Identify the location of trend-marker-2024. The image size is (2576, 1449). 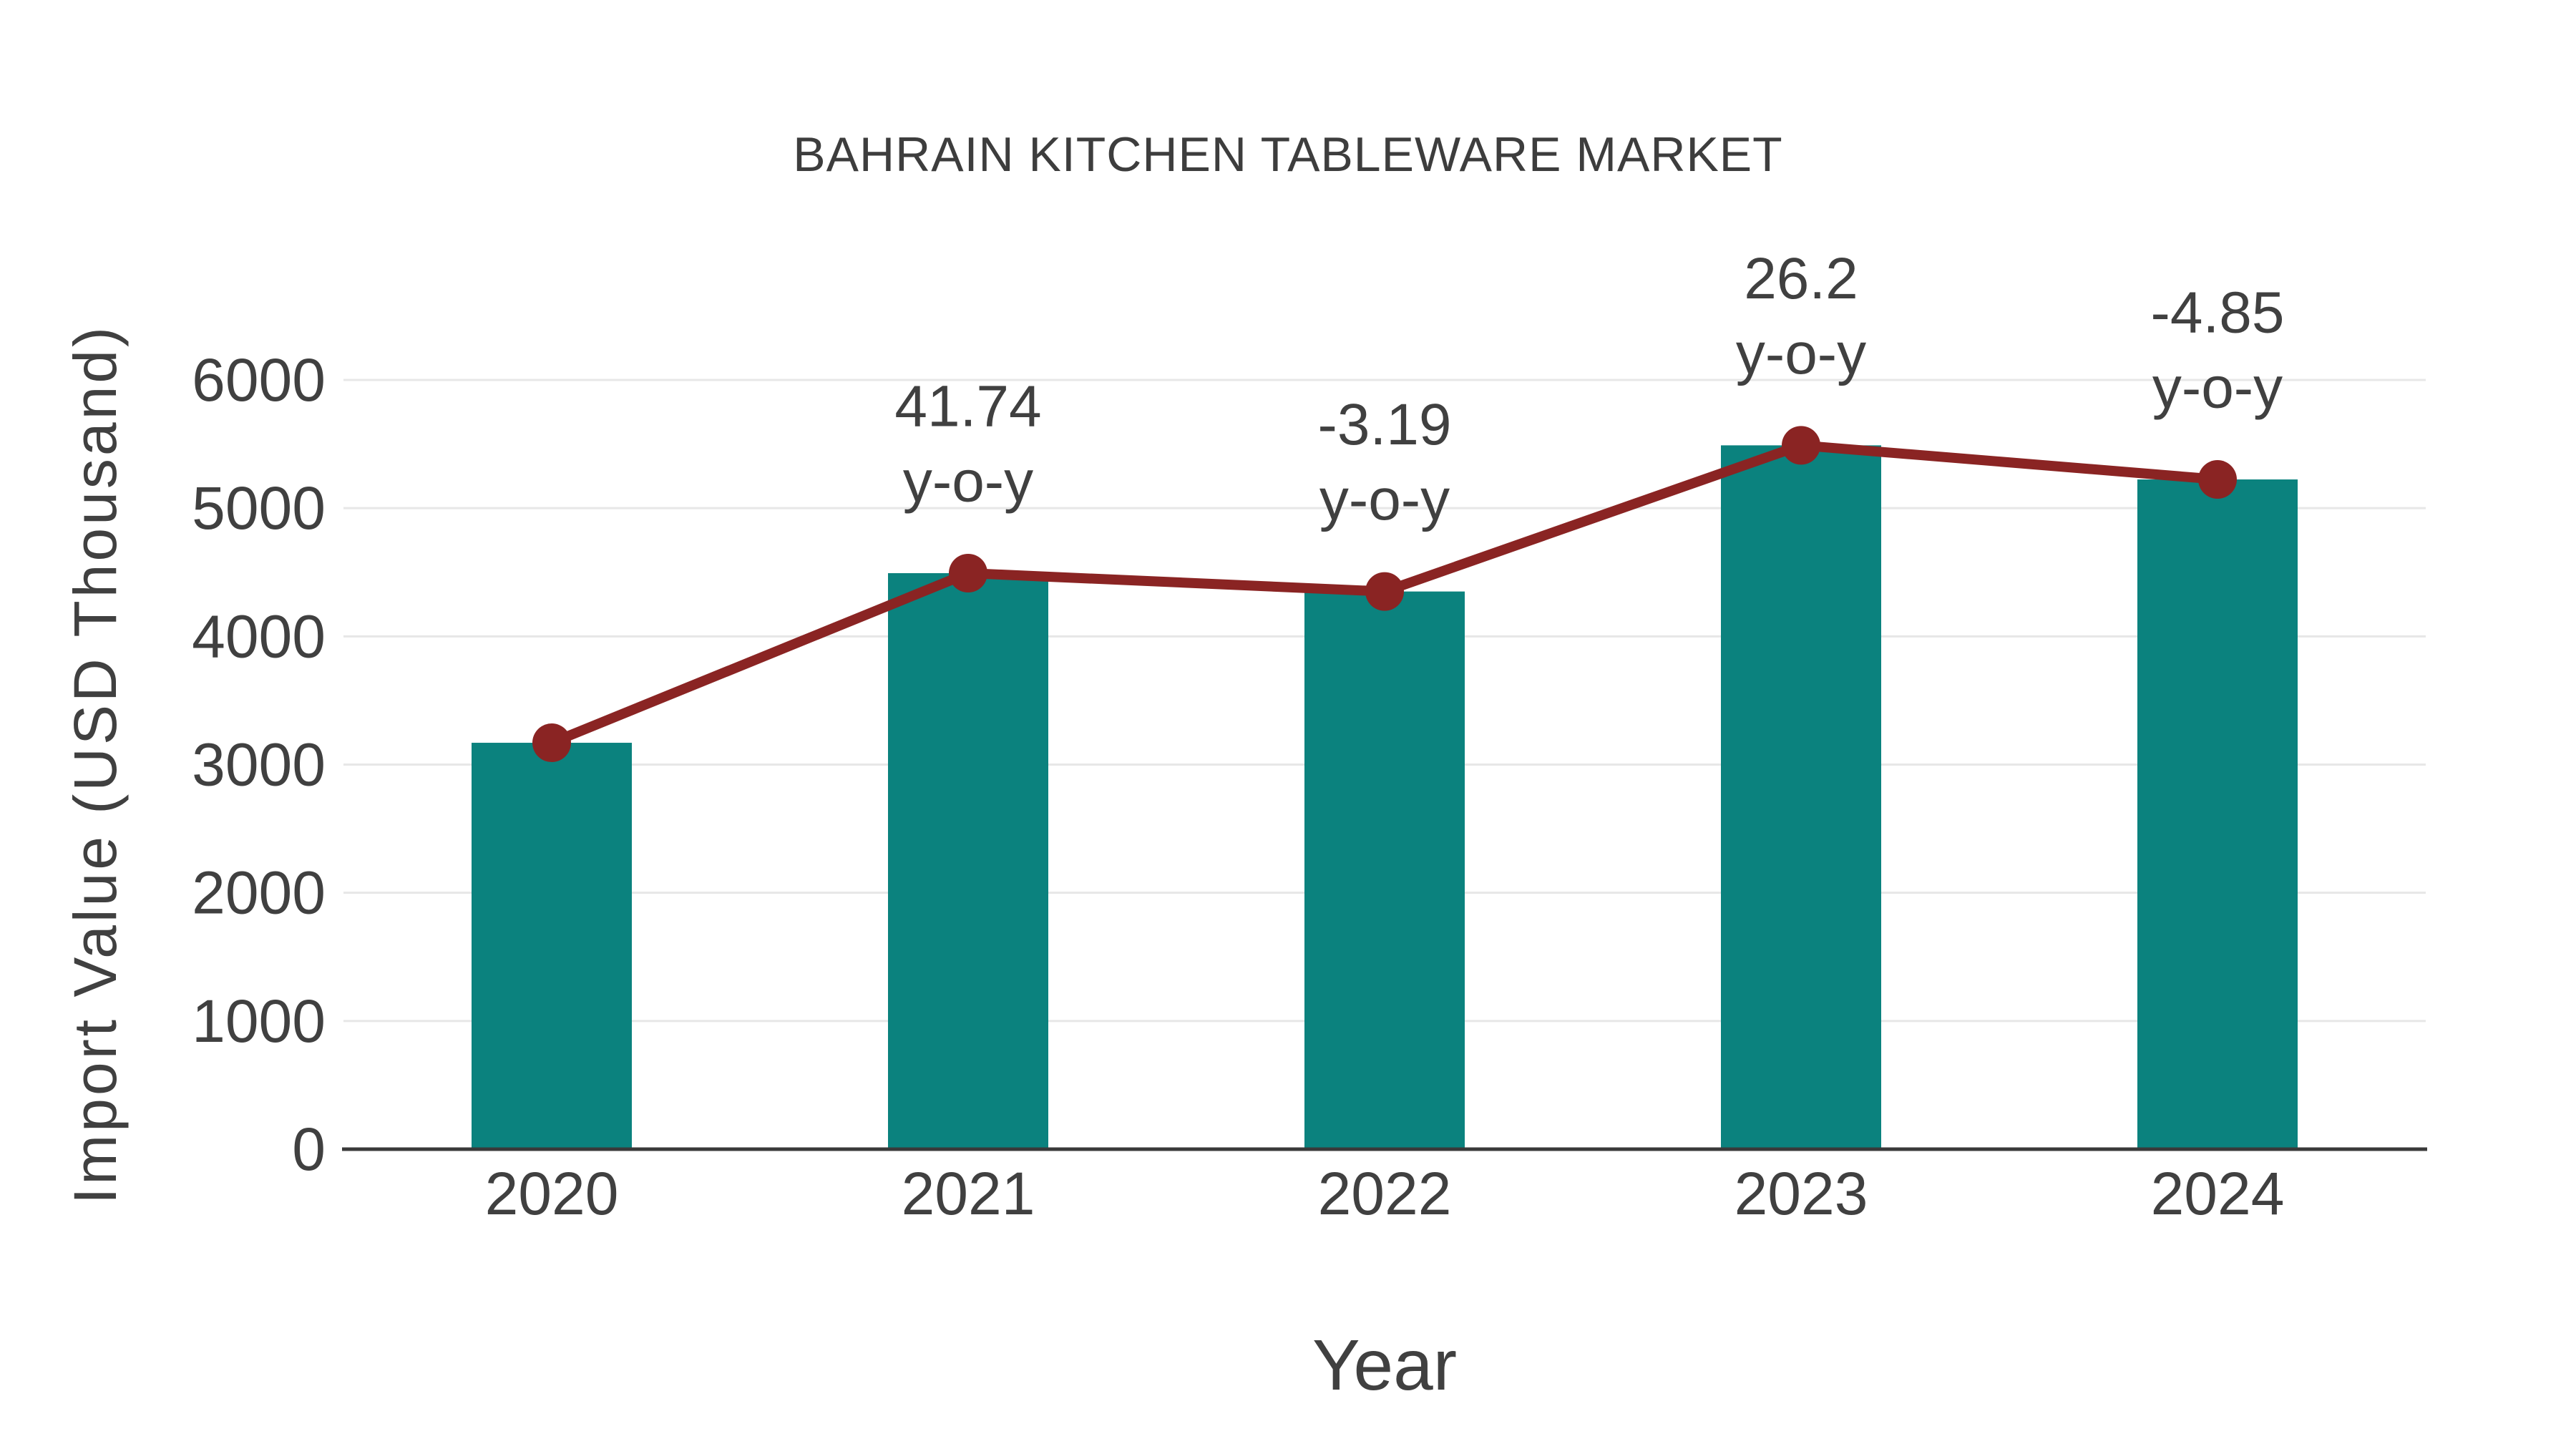
(2217, 479).